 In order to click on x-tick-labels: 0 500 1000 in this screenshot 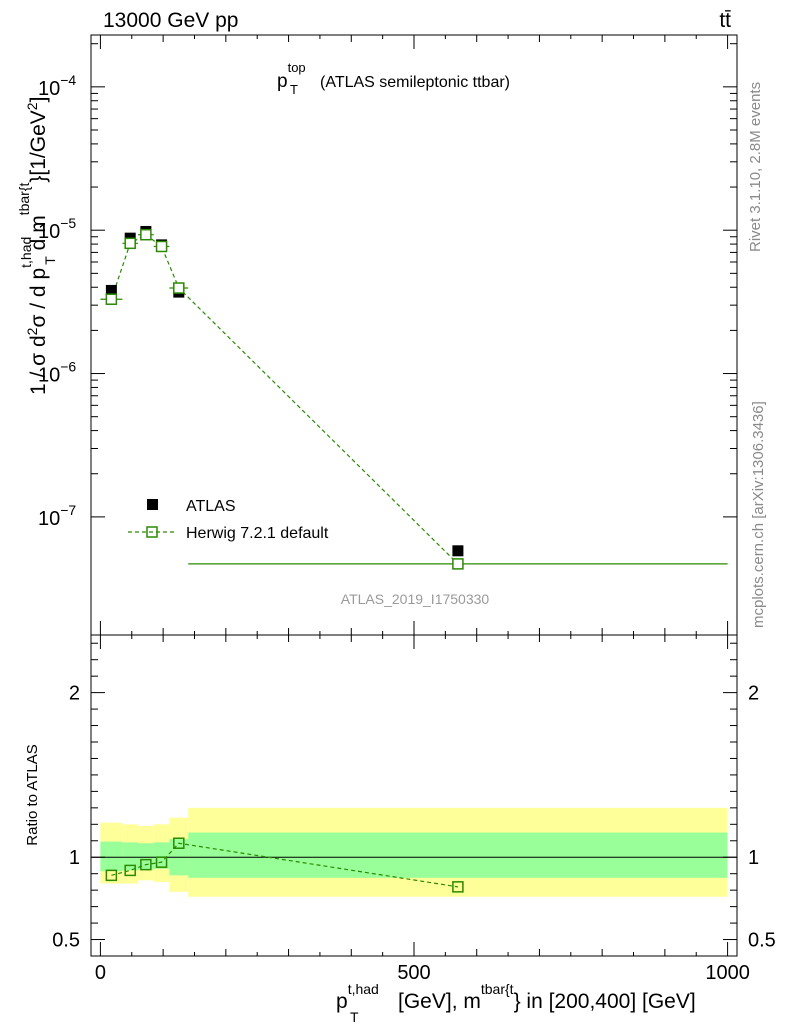, I will do `click(422, 973)`.